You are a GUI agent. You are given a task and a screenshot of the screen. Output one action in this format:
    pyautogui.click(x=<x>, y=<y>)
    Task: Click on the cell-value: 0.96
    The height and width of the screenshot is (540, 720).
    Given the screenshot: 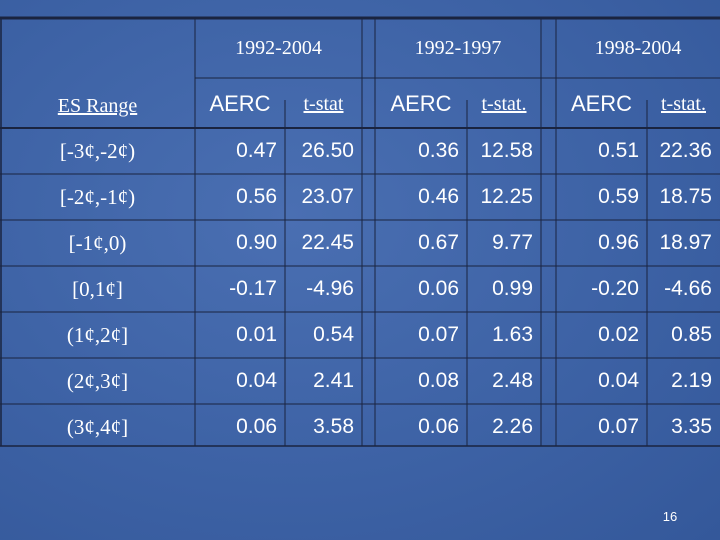 What is the action you would take?
    pyautogui.click(x=618, y=242)
    